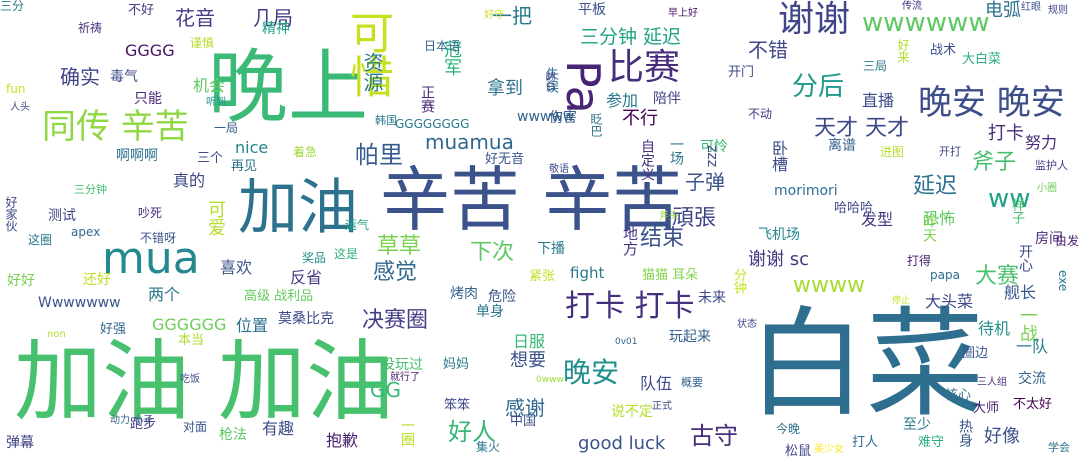  I want to click on cloud-word: 好守, so click(494, 15).